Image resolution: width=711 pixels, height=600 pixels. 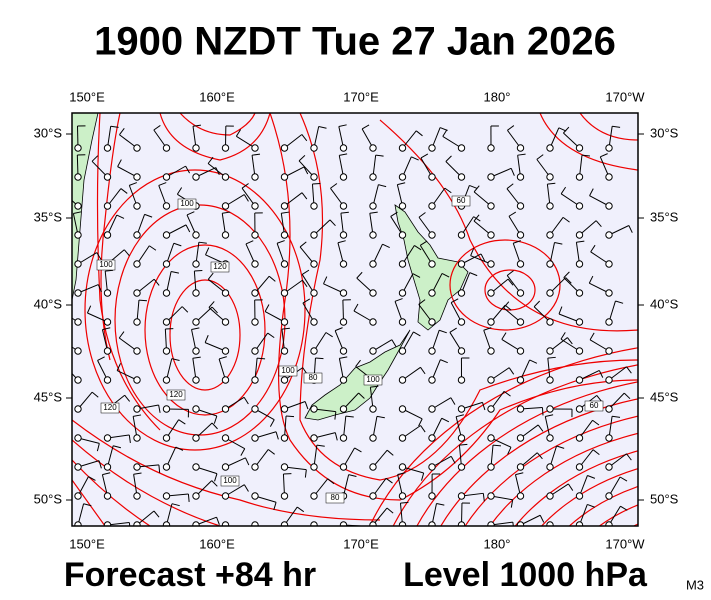 What do you see at coordinates (217, 96) in the screenshot?
I see `top-tick-label: 160°E` at bounding box center [217, 96].